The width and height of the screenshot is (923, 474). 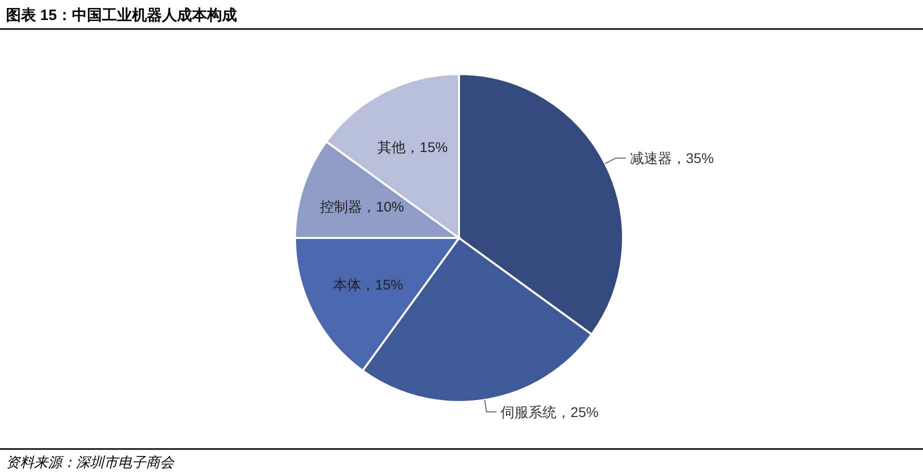 I want to click on data-label: ，35%, so click(x=693, y=158).